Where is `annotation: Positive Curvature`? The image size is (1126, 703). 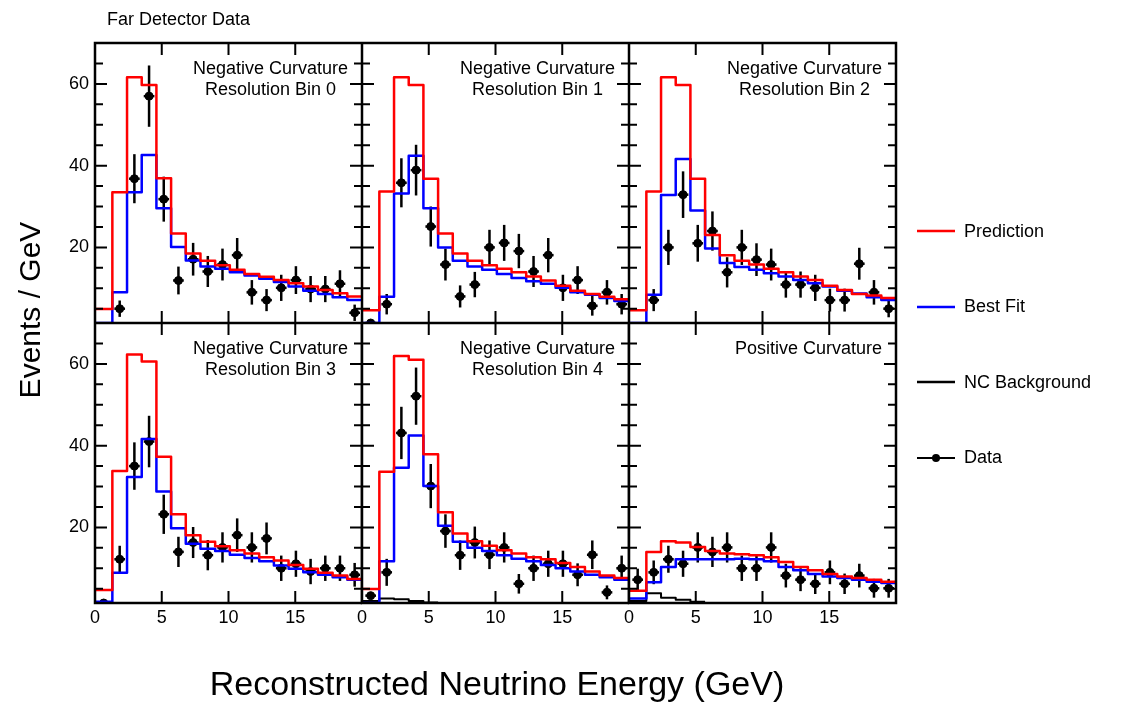
annotation: Positive Curvature is located at coordinates (808, 348).